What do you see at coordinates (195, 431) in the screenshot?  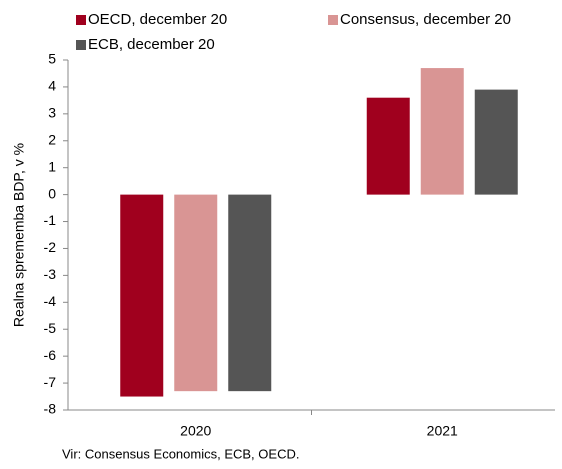 I see `x-tick-label: 2020` at bounding box center [195, 431].